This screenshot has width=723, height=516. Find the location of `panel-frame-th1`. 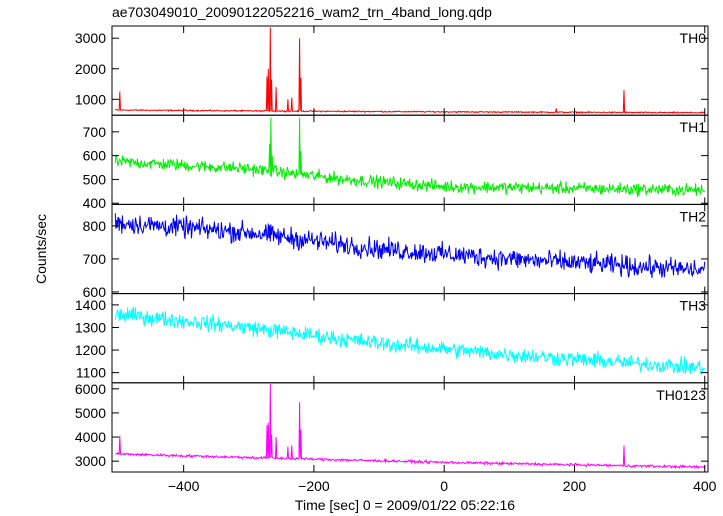

panel-frame-th1 is located at coordinates (410, 159).